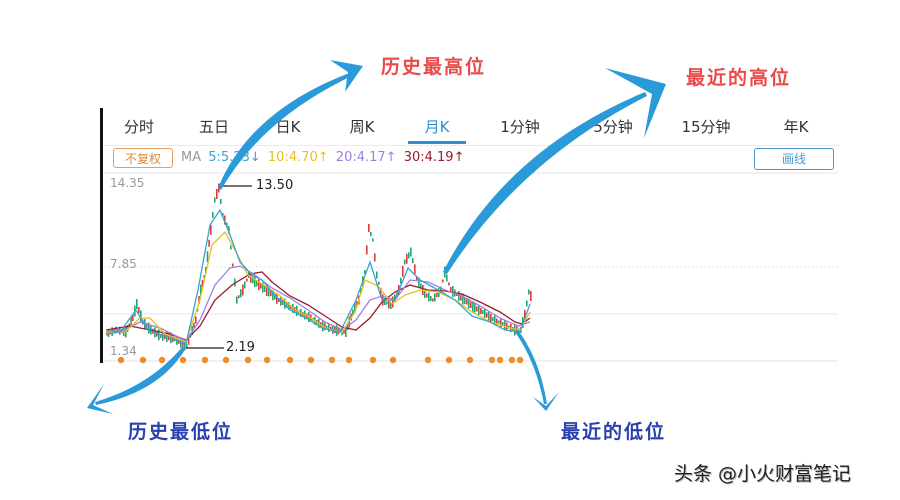 Image resolution: width=900 pixels, height=500 pixels. Describe the element at coordinates (275, 185) in the screenshot. I see `high-value-label: 13.50` at that location.